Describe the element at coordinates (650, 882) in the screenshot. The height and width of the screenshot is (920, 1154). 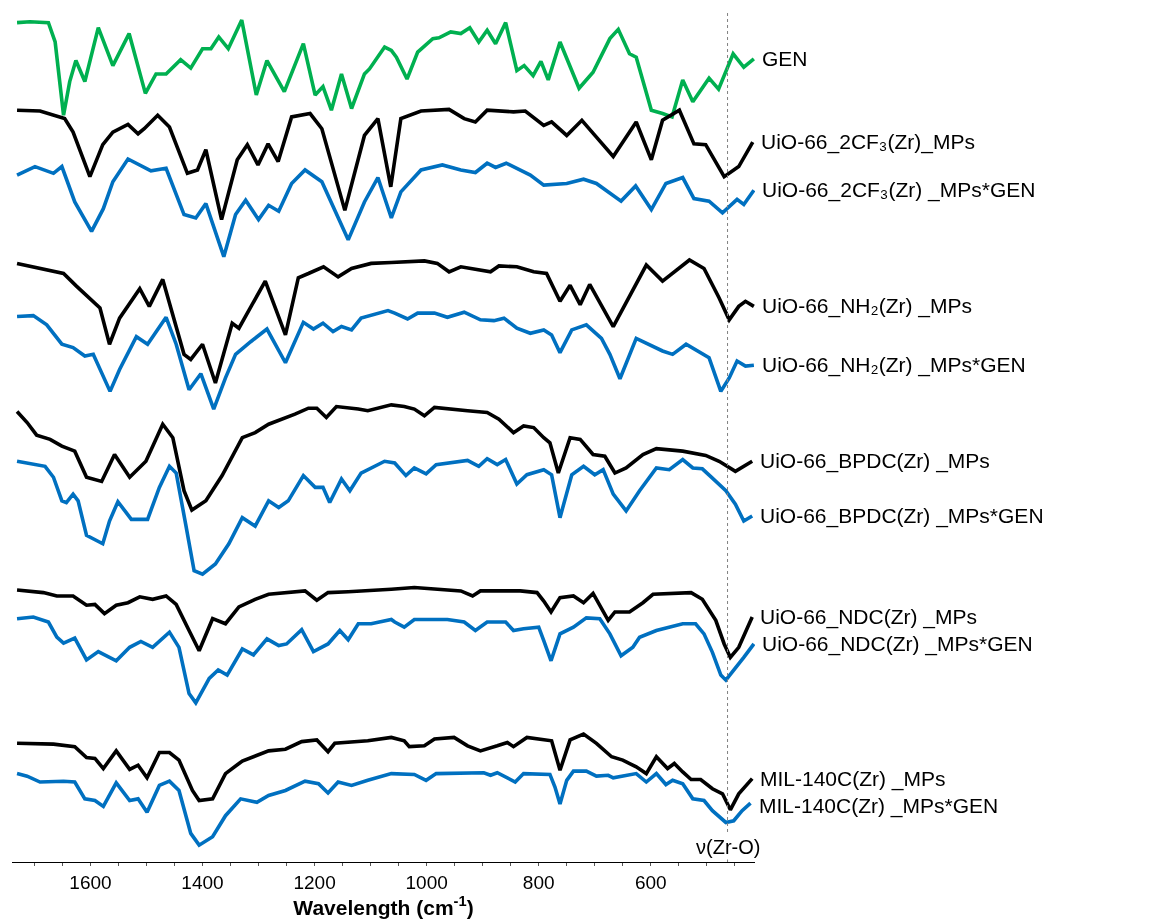
I see `x-tick-label: 600` at that location.